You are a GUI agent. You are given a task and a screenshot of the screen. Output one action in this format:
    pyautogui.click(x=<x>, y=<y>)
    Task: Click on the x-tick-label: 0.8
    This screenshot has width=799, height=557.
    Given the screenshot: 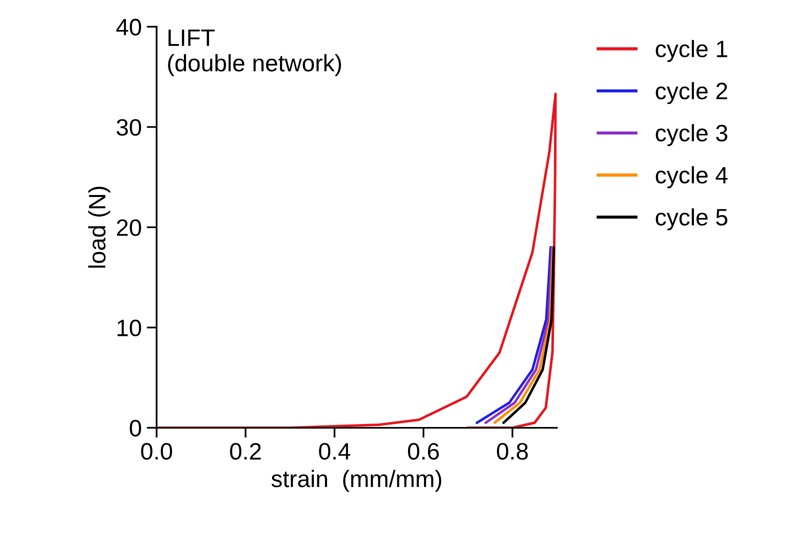 What is the action you would take?
    pyautogui.click(x=512, y=451)
    